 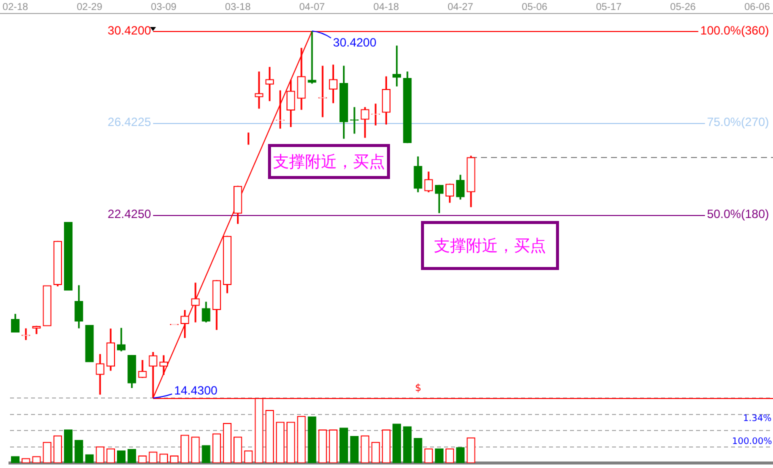 I want to click on annotation: 50.0%(180), so click(x=737, y=213).